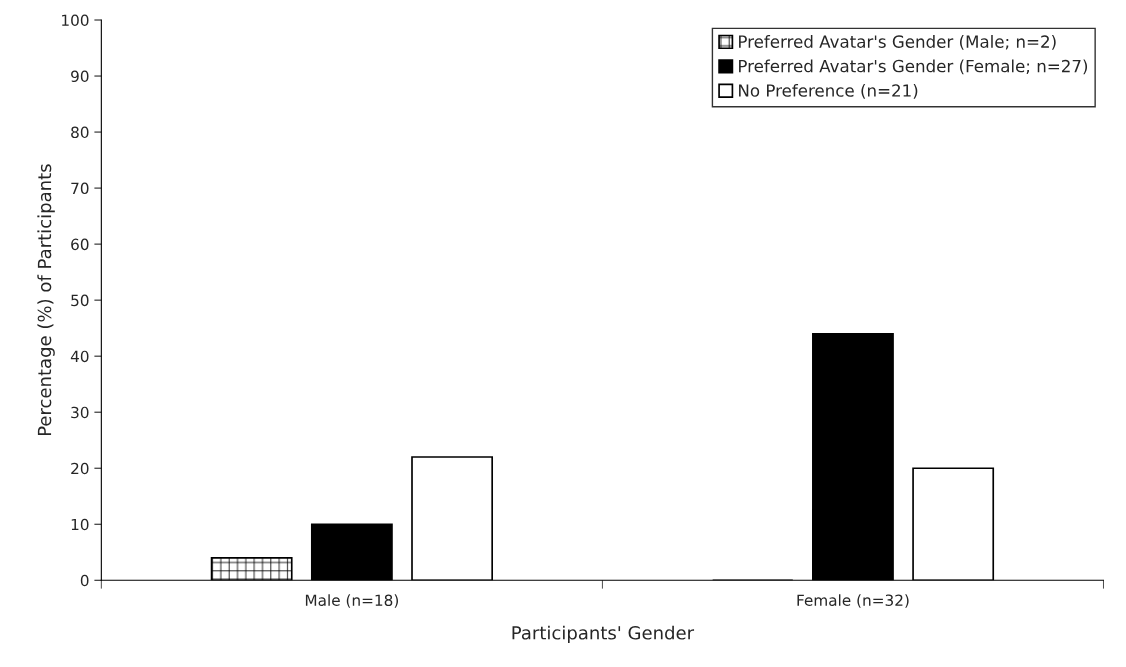  Describe the element at coordinates (80, 300) in the screenshot. I see `y-tick-label: 50` at that location.